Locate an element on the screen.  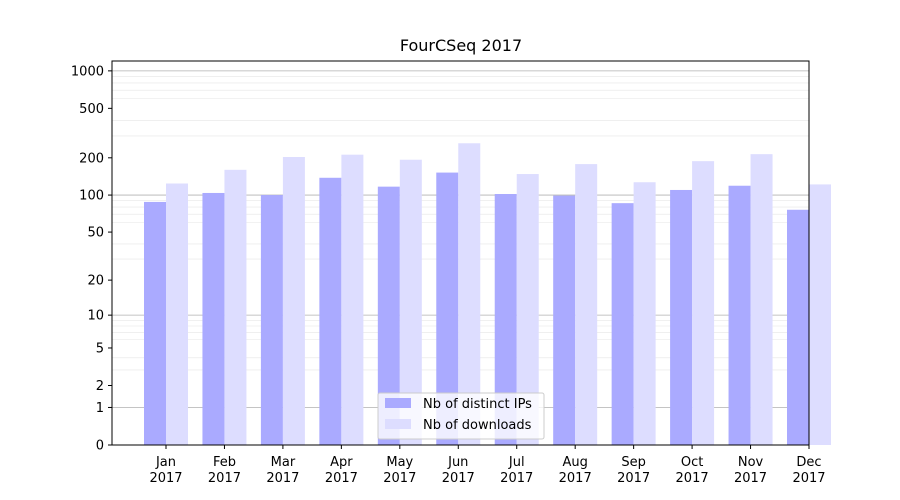
x-tick-label: Jan is located at coordinates (165, 462).